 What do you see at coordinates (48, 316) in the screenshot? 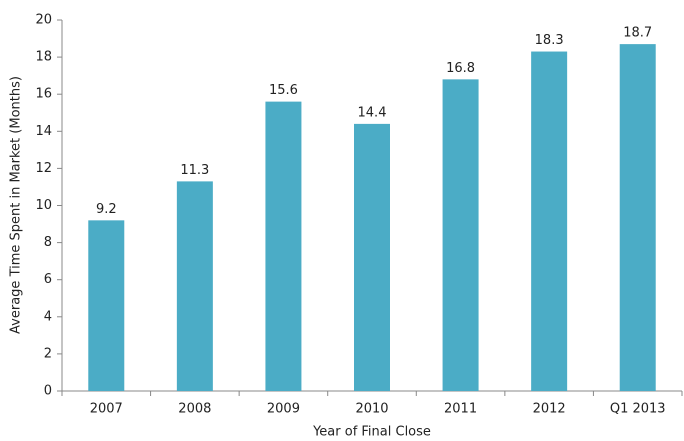
I see `y-tick-label: 4` at bounding box center [48, 316].